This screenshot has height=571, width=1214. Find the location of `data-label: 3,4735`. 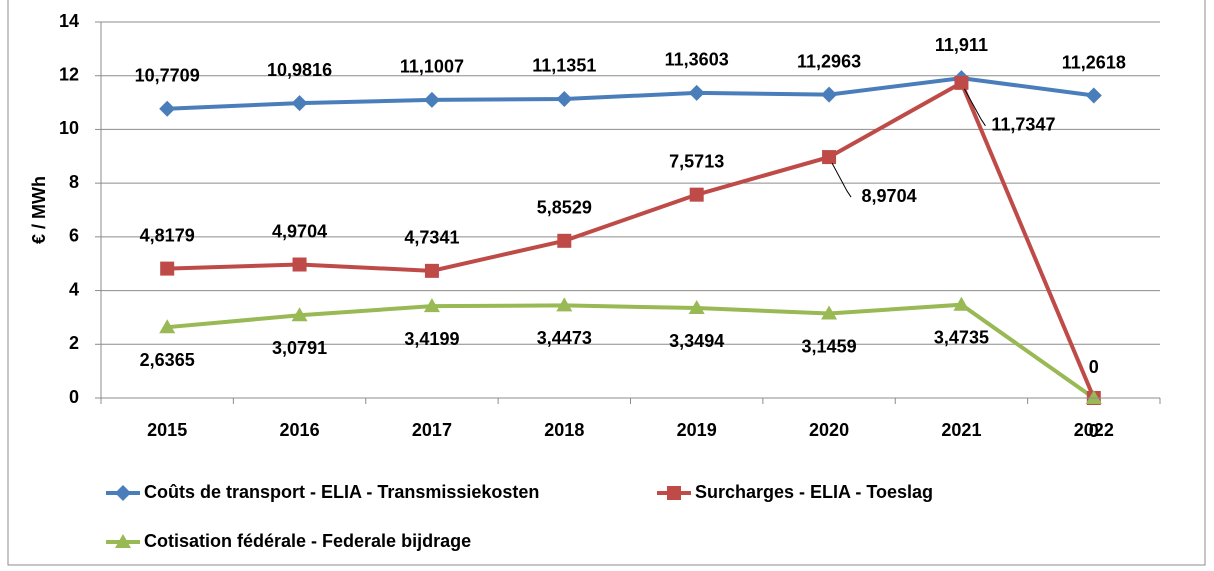

data-label: 3,4735 is located at coordinates (961, 337).